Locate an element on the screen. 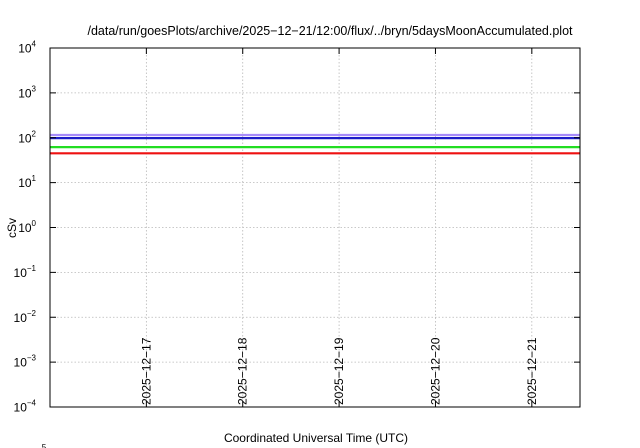 The image size is (640, 448). y-tick-exponent: 4 is located at coordinates (34, 44).